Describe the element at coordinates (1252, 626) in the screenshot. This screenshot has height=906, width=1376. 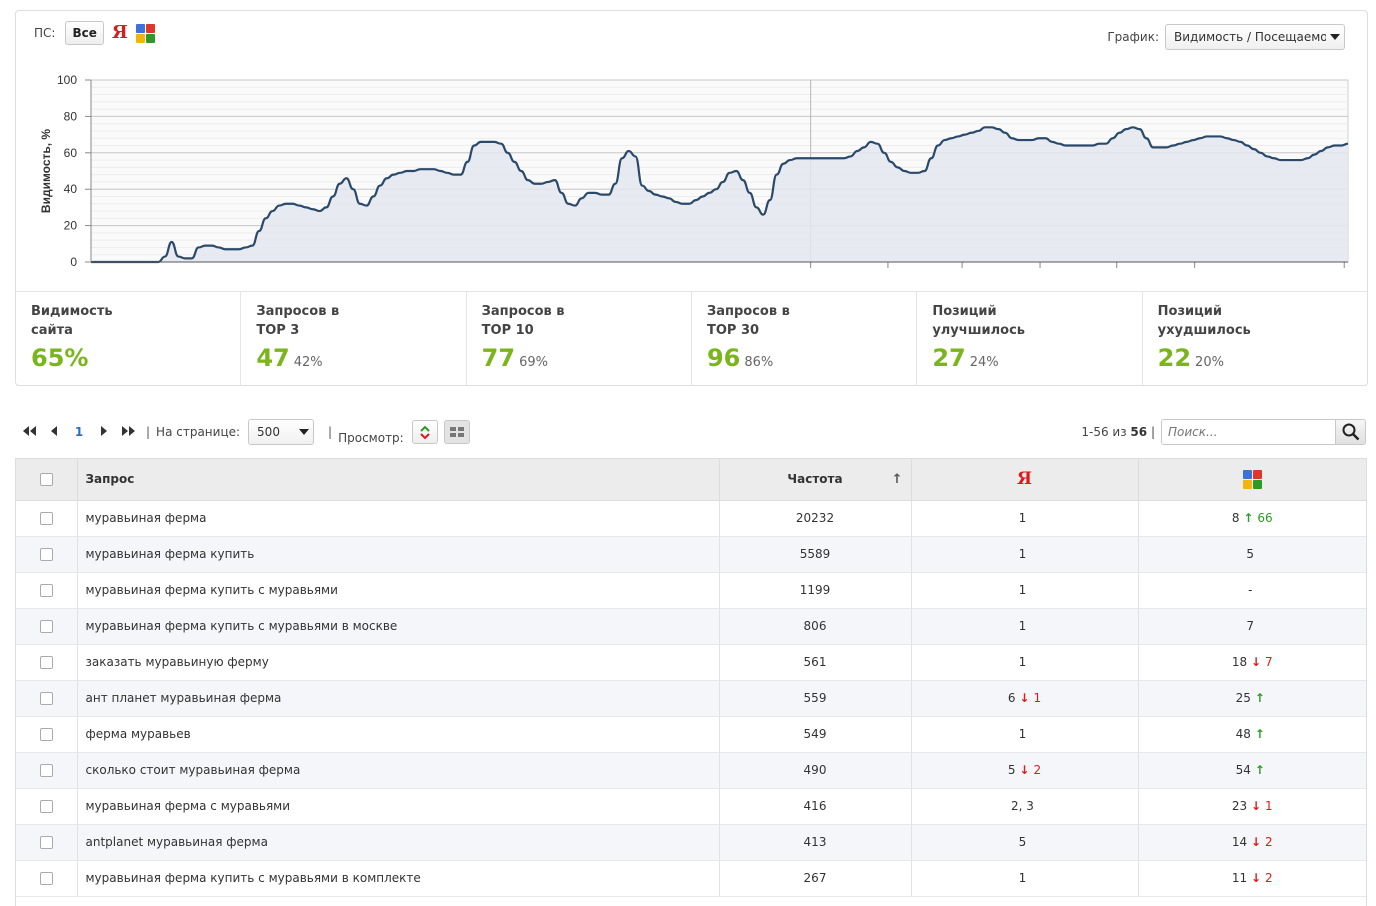
I see `google-position-cell: 7` at that location.